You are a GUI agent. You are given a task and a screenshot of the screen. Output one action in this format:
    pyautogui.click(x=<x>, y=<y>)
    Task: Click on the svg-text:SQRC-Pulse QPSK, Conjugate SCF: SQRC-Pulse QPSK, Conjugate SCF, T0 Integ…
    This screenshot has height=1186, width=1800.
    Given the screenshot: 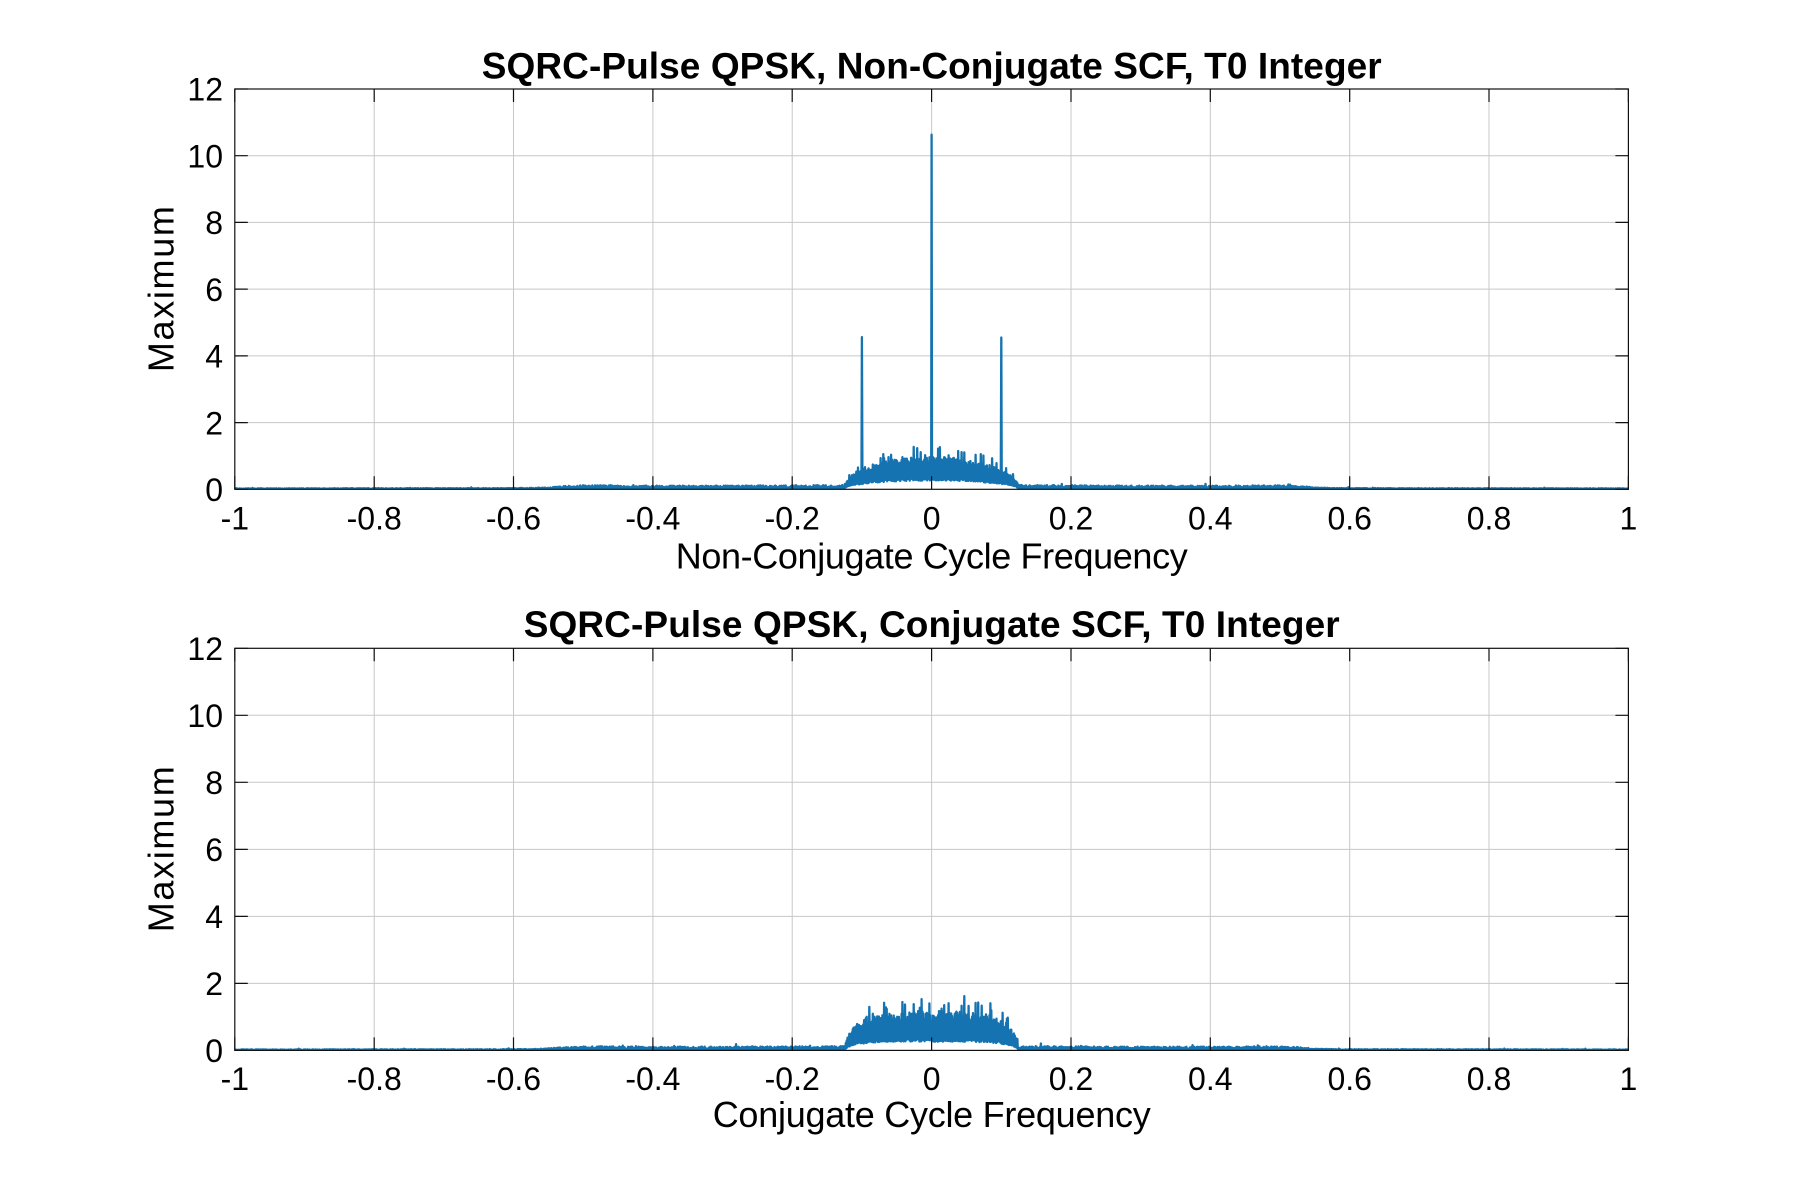 What is the action you would take?
    pyautogui.click(x=932, y=624)
    